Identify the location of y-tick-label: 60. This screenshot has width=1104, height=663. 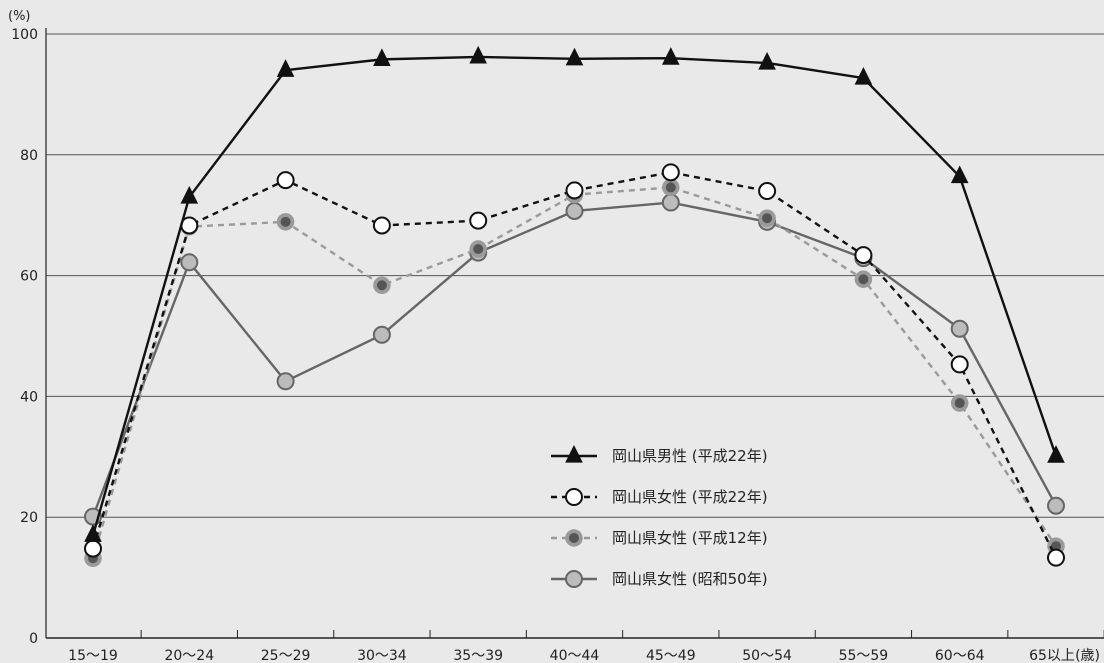
(29, 277).